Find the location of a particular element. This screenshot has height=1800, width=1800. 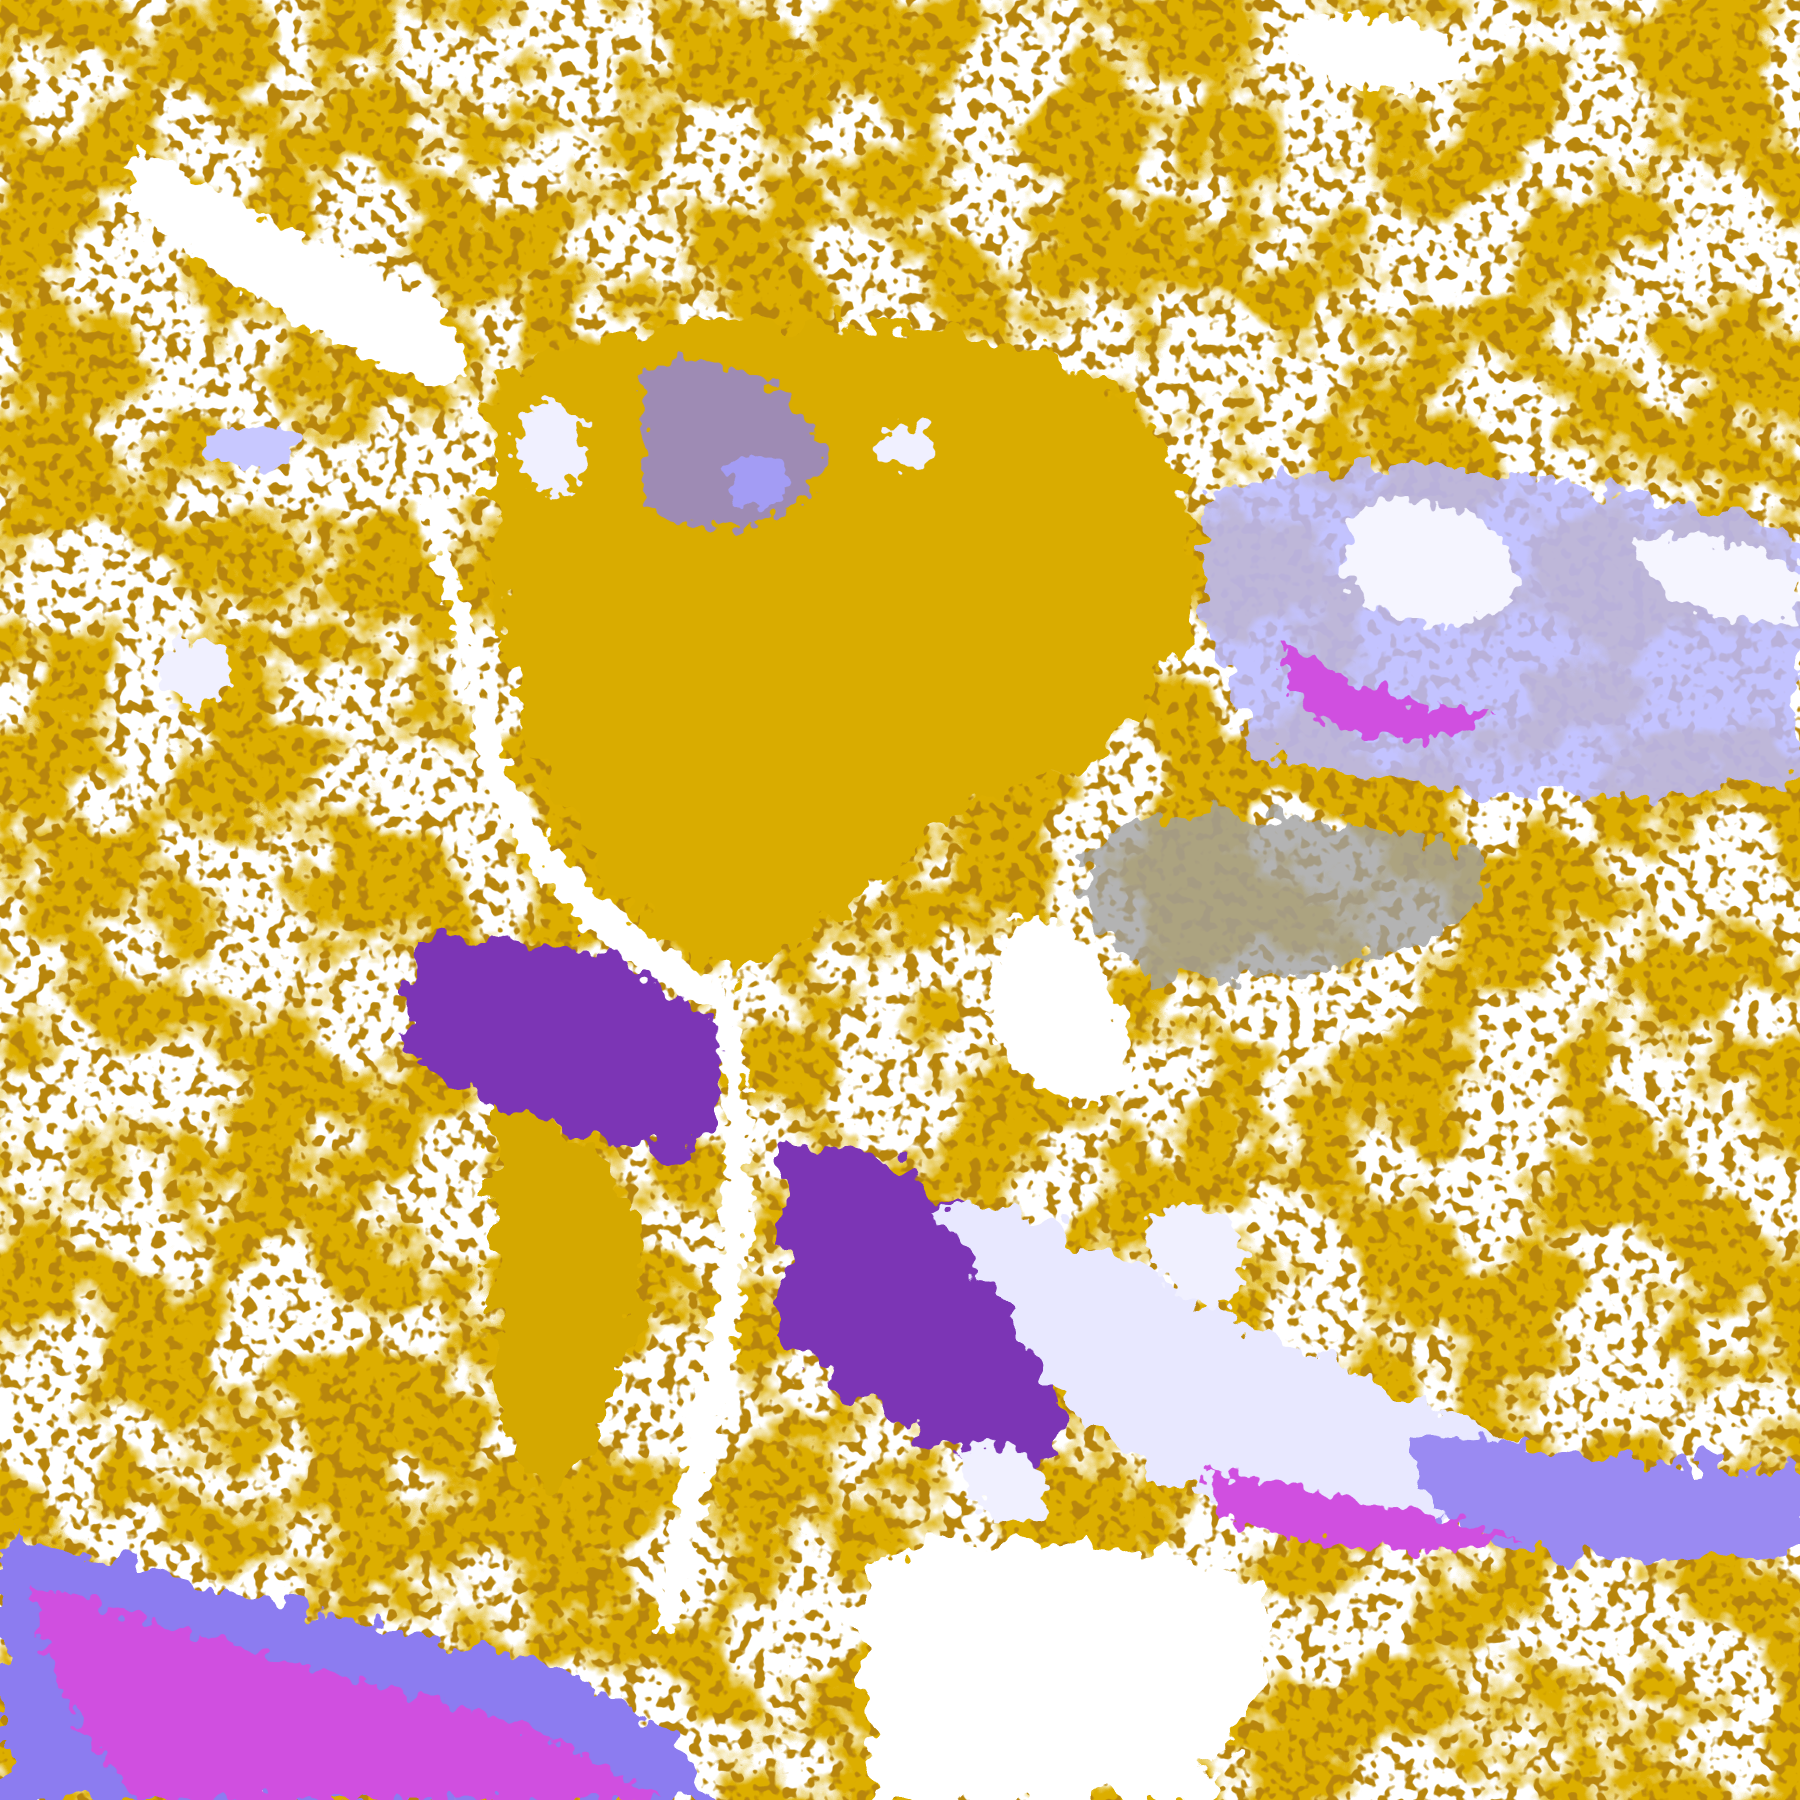

clear-southeast is located at coordinates (1064, 1670).